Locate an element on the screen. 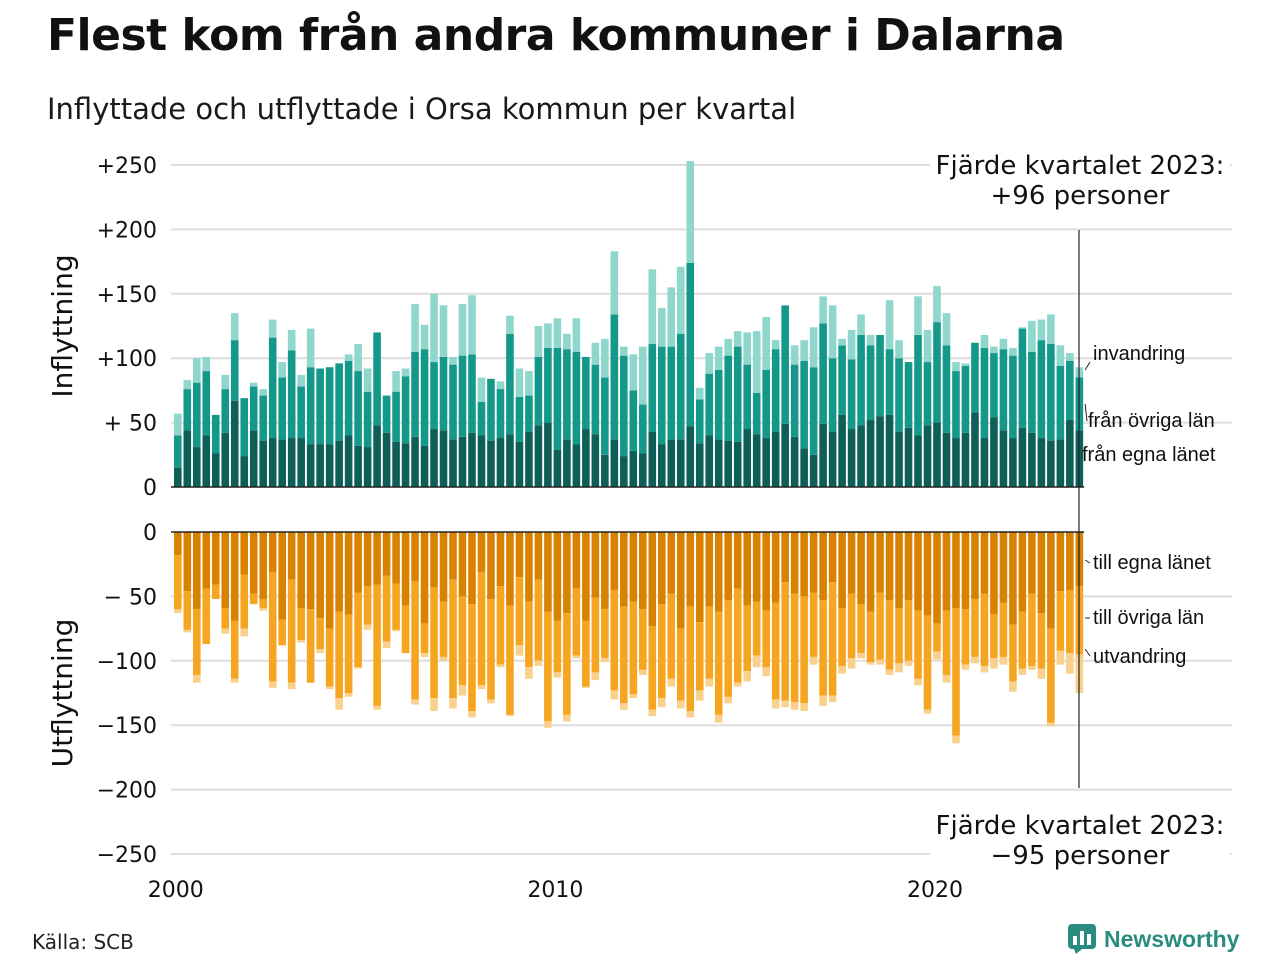 This screenshot has height=960, width=1280. y-tick-label: −250 is located at coordinates (127, 855).